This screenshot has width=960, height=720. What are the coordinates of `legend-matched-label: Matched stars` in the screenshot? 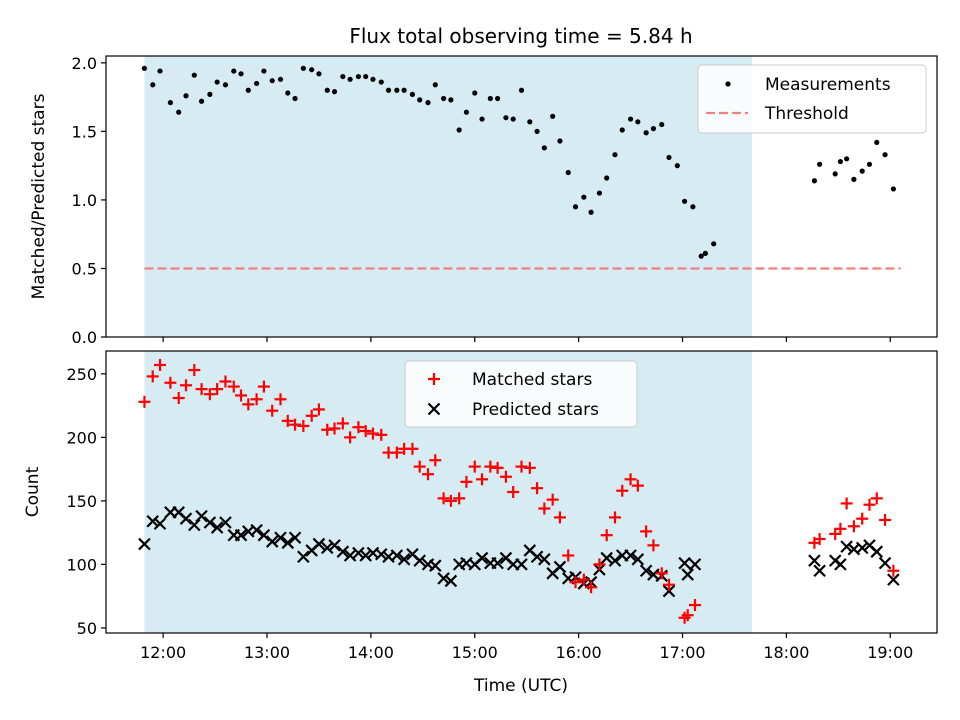 It's located at (532, 380).